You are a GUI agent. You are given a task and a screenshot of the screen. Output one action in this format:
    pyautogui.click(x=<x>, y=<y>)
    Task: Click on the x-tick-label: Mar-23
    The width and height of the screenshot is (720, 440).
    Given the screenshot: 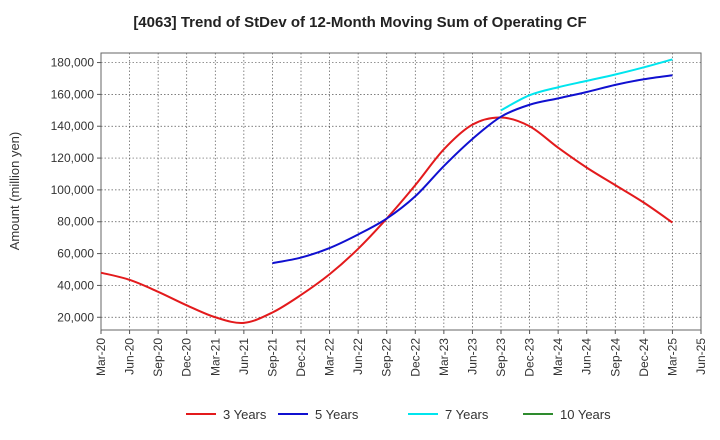 What is the action you would take?
    pyautogui.click(x=444, y=357)
    